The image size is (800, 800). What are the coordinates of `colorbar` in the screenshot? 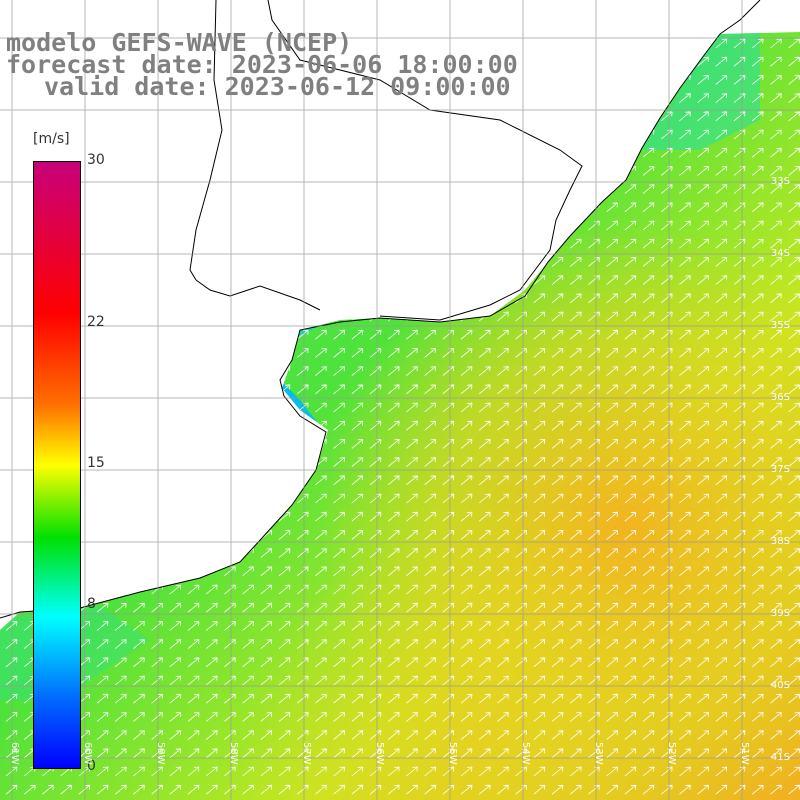 It's located at (57, 465).